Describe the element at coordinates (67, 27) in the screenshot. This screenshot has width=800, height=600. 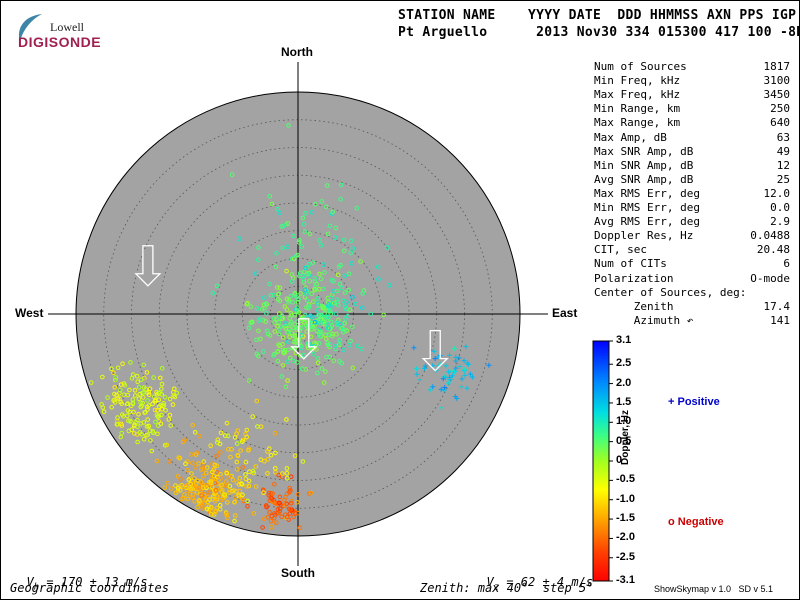
I see `logo-line1: Lowell` at that location.